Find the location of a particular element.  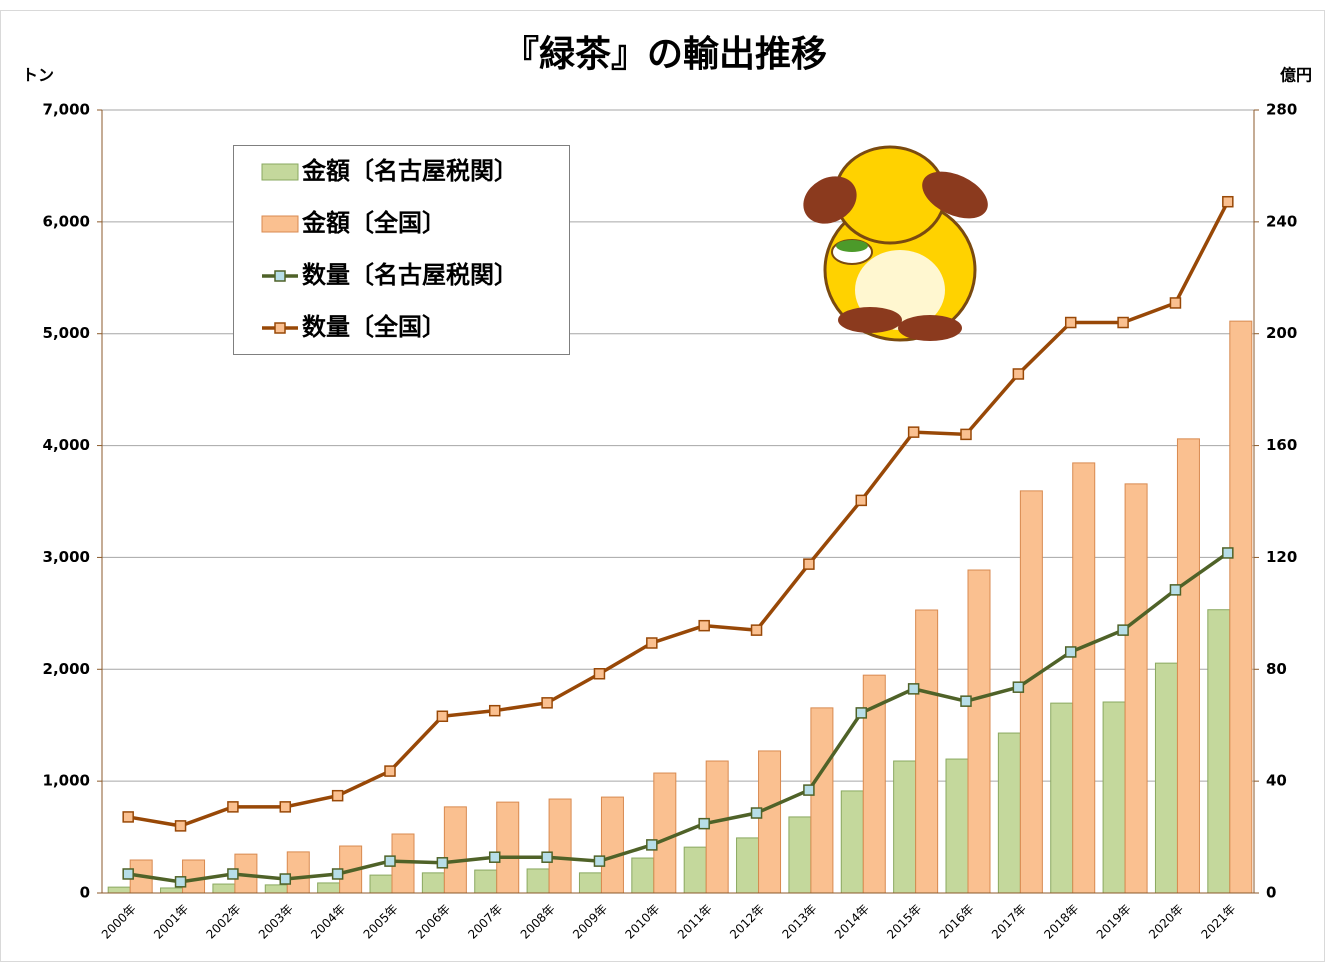

y2-axis-label: 億円 is located at coordinates (1296, 75).